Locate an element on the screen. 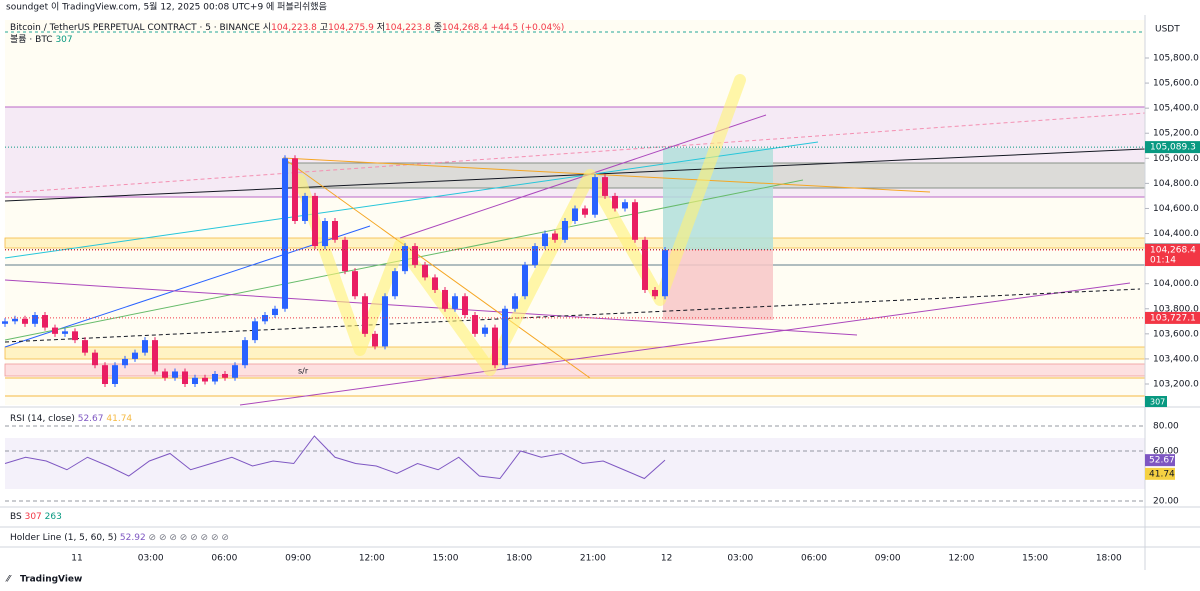 The width and height of the screenshot is (1200, 591). b: 263 is located at coordinates (53, 517).